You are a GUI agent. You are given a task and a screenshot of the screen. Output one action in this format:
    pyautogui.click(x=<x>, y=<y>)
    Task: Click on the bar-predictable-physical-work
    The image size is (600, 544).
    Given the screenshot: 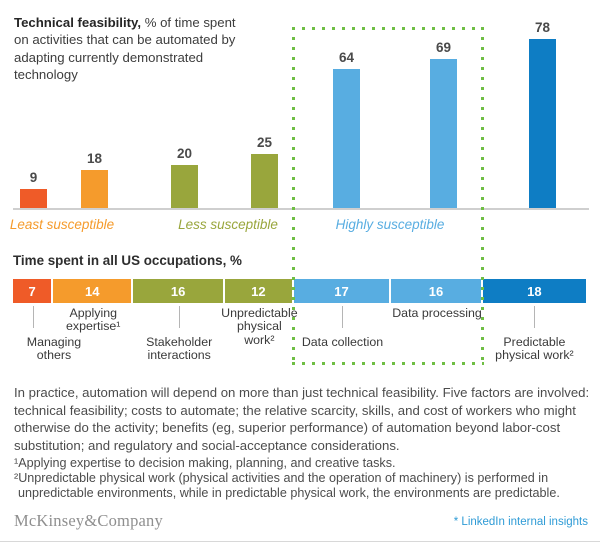 What is the action you would take?
    pyautogui.click(x=542, y=124)
    